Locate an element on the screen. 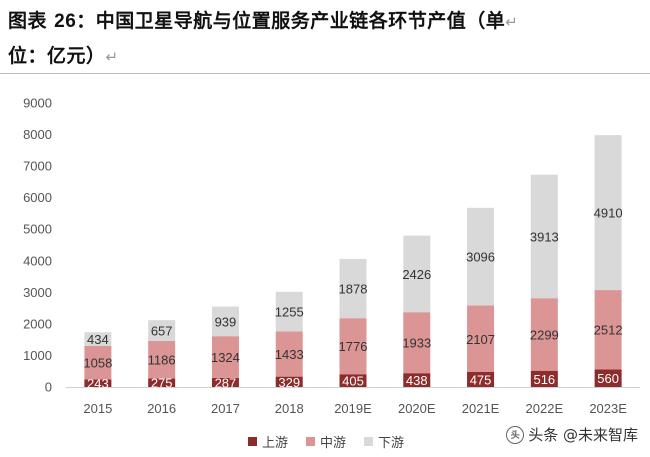  data-label-upstream-2022E: 516 is located at coordinates (544, 379).